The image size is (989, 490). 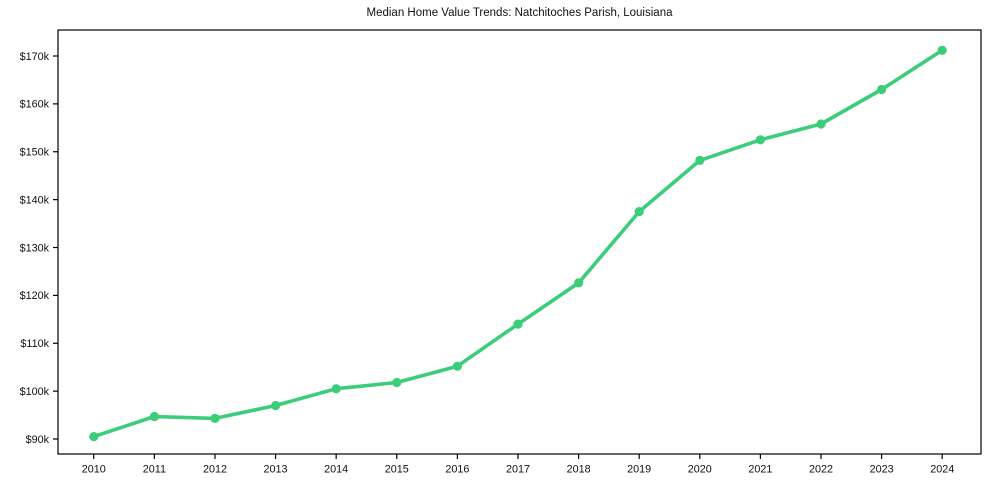 I want to click on data-point-2023, so click(x=882, y=89).